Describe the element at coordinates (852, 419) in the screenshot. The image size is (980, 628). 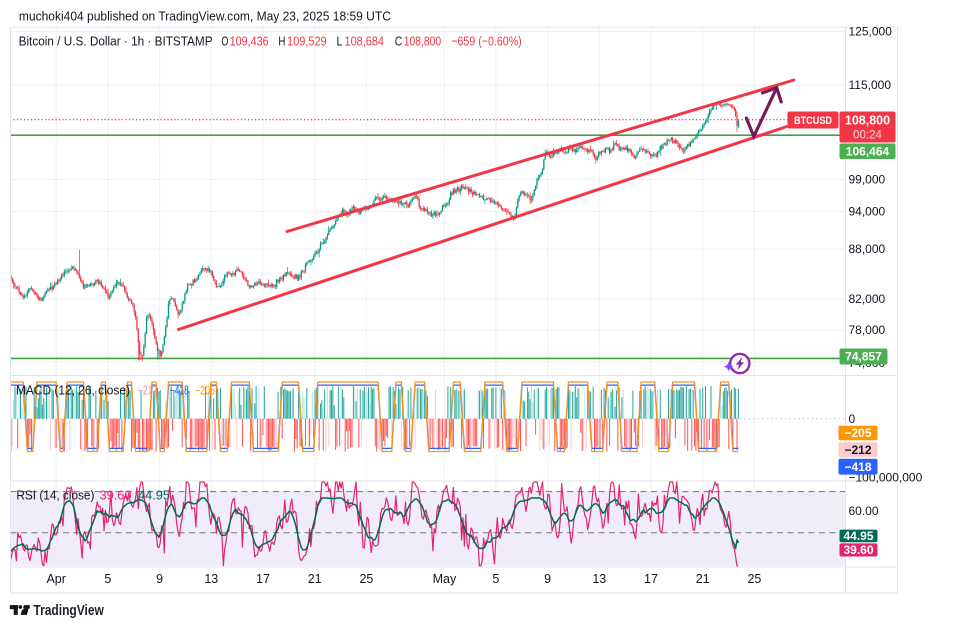
I see `svg-text: 0` at that location.